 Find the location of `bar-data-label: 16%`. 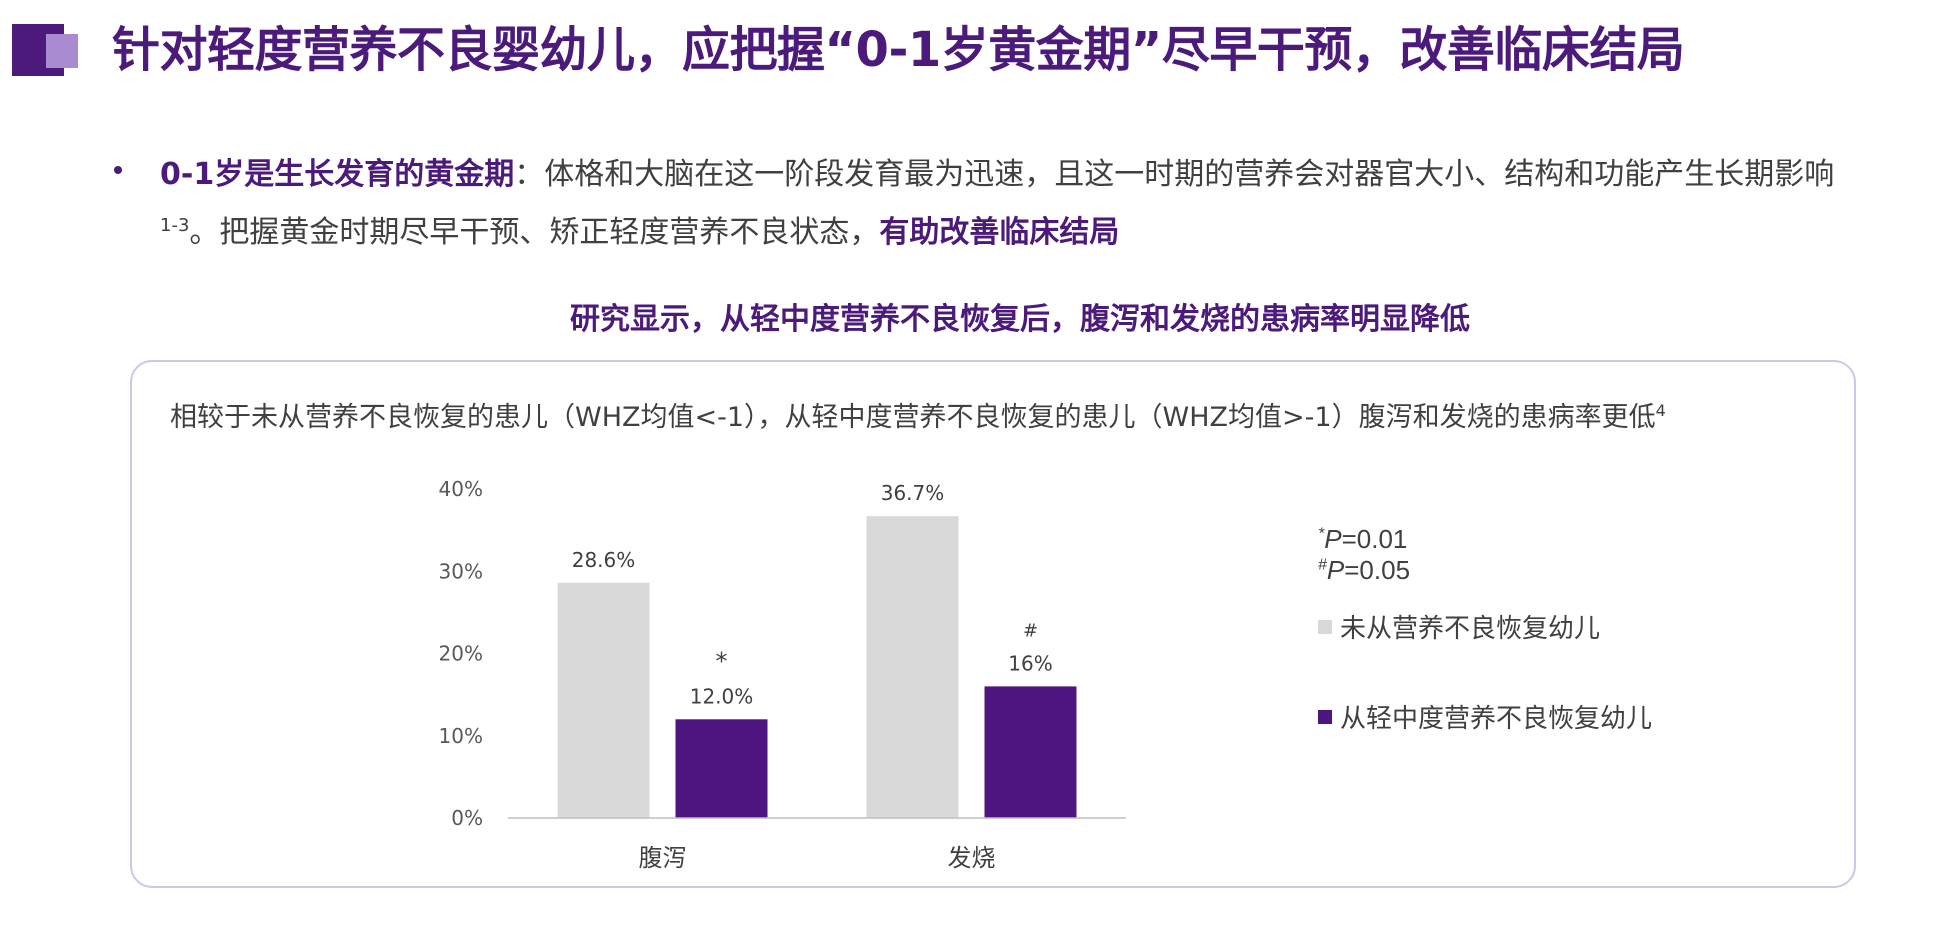

bar-data-label: 16% is located at coordinates (1030, 663).